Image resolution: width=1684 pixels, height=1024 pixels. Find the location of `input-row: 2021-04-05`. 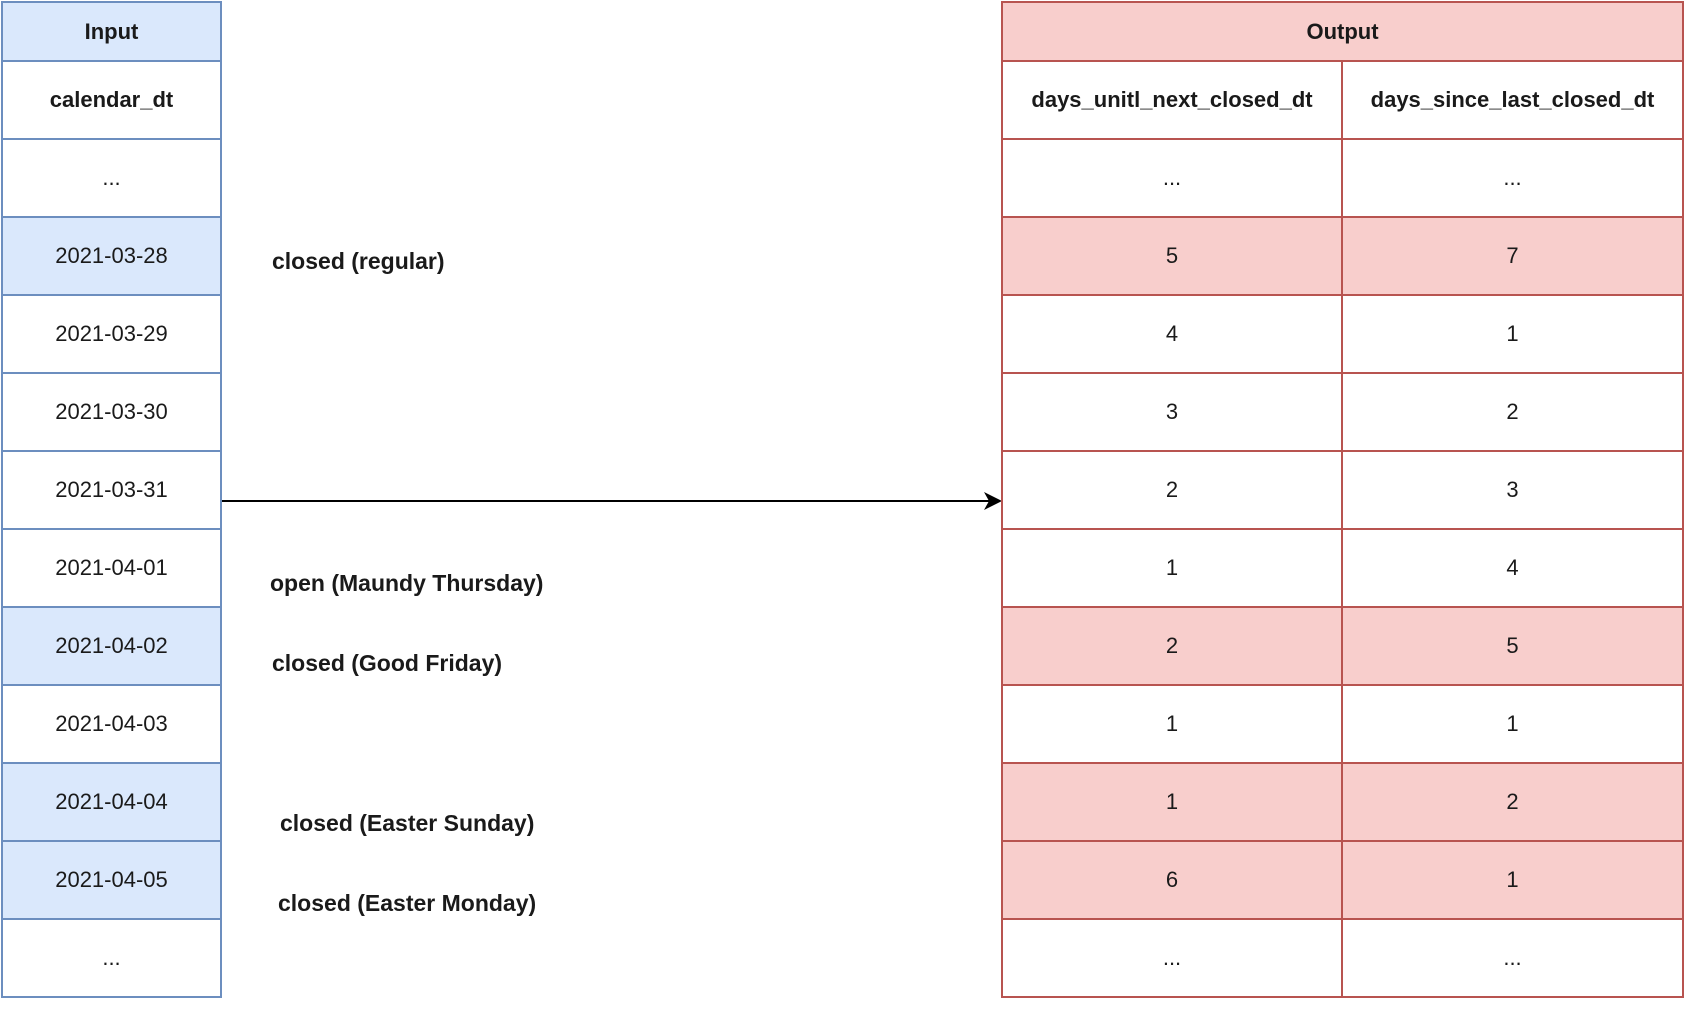

input-row: 2021-04-05 is located at coordinates (111, 880).